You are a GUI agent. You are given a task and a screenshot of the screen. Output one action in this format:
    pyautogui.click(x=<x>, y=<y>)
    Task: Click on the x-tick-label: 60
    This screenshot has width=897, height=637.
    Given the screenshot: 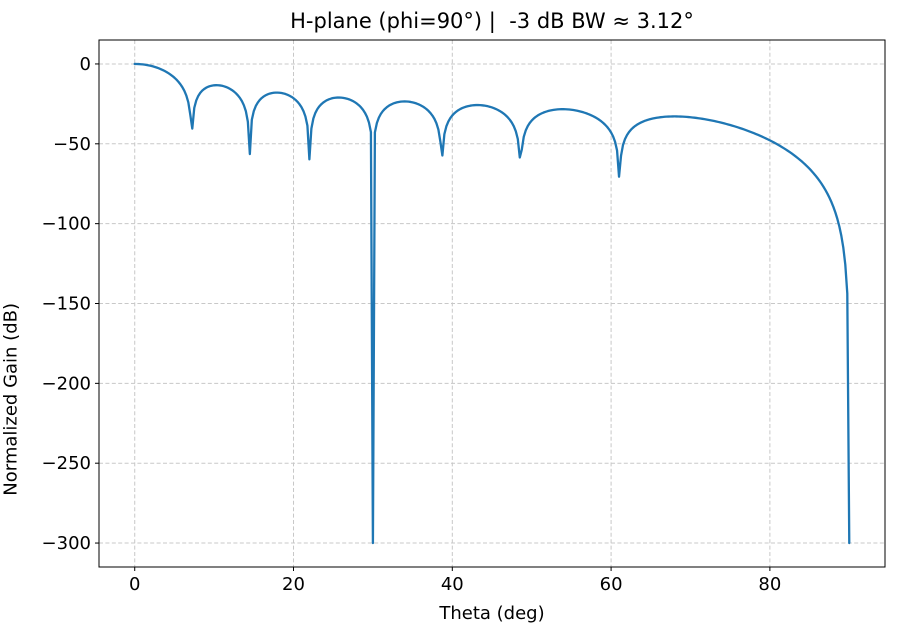 What is the action you would take?
    pyautogui.click(x=611, y=584)
    